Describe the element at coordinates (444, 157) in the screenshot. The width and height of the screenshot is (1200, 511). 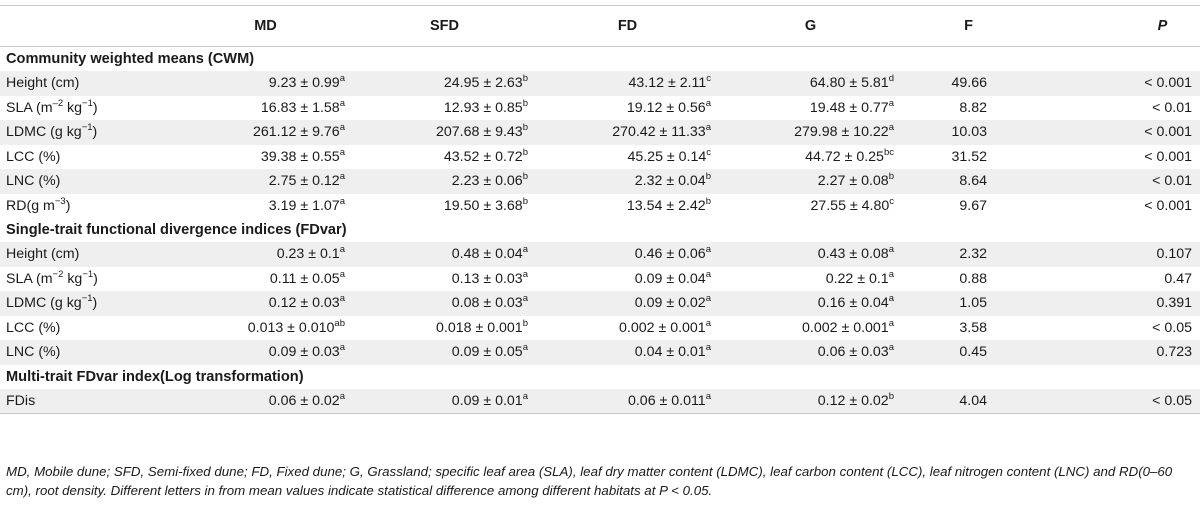
I see `cell-sfd: 43.52 ± 0.72b` at that location.